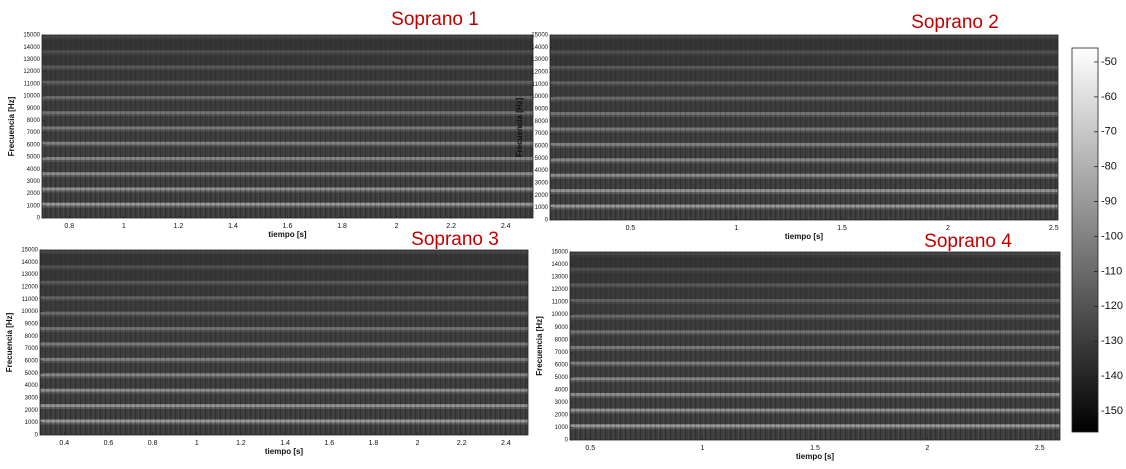 The image size is (1126, 469). What do you see at coordinates (233, 226) in the screenshot?
I see `x-tick-label: 1.4` at bounding box center [233, 226].